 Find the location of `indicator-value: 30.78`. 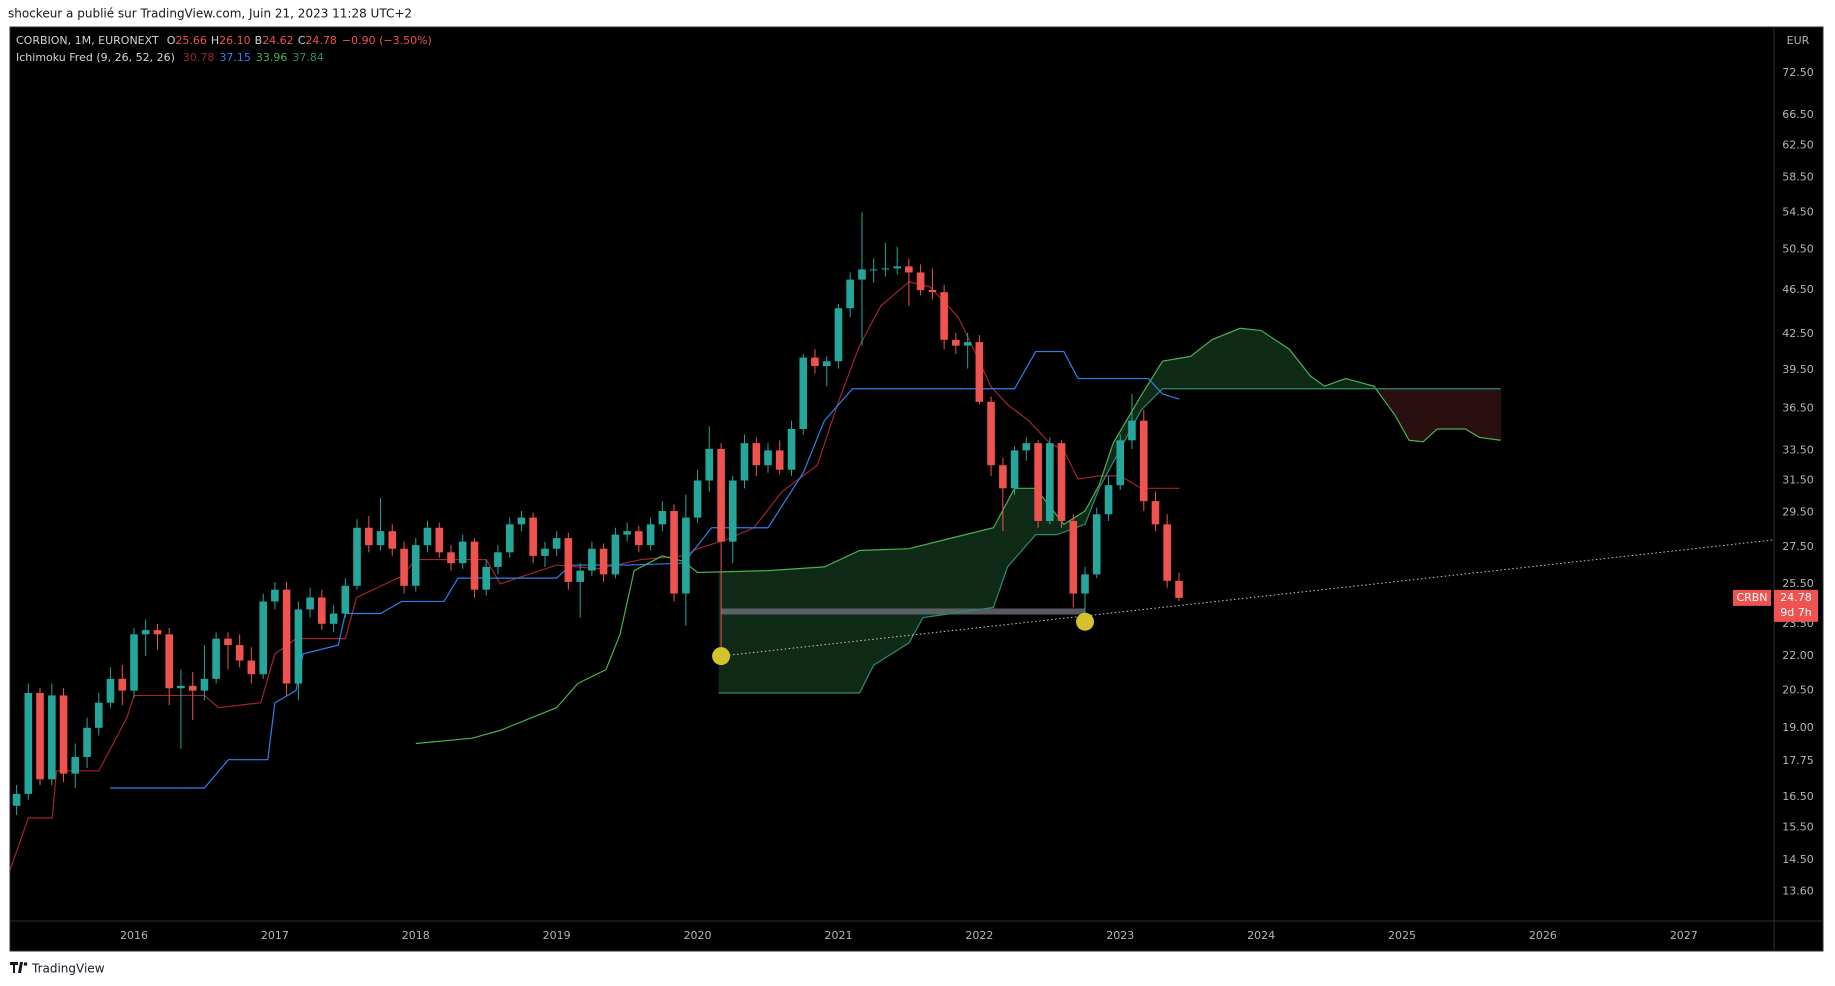

indicator-value: 30.78 is located at coordinates (199, 57).